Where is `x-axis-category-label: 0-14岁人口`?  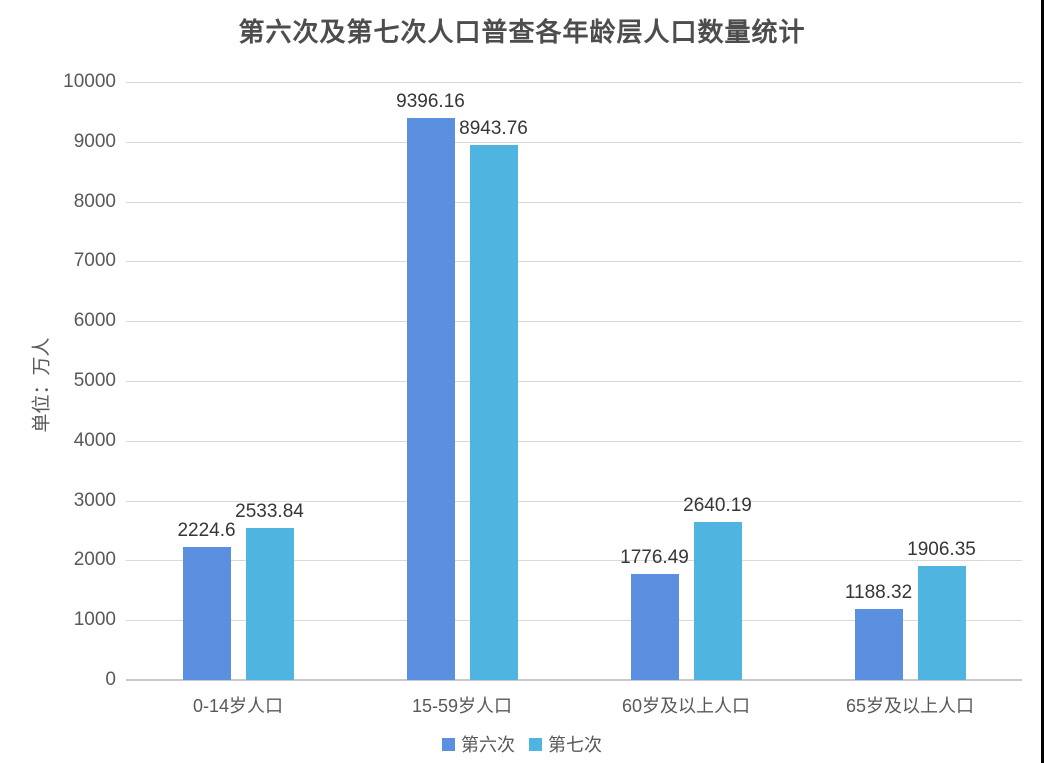
x-axis-category-label: 0-14岁人口 is located at coordinates (238, 706).